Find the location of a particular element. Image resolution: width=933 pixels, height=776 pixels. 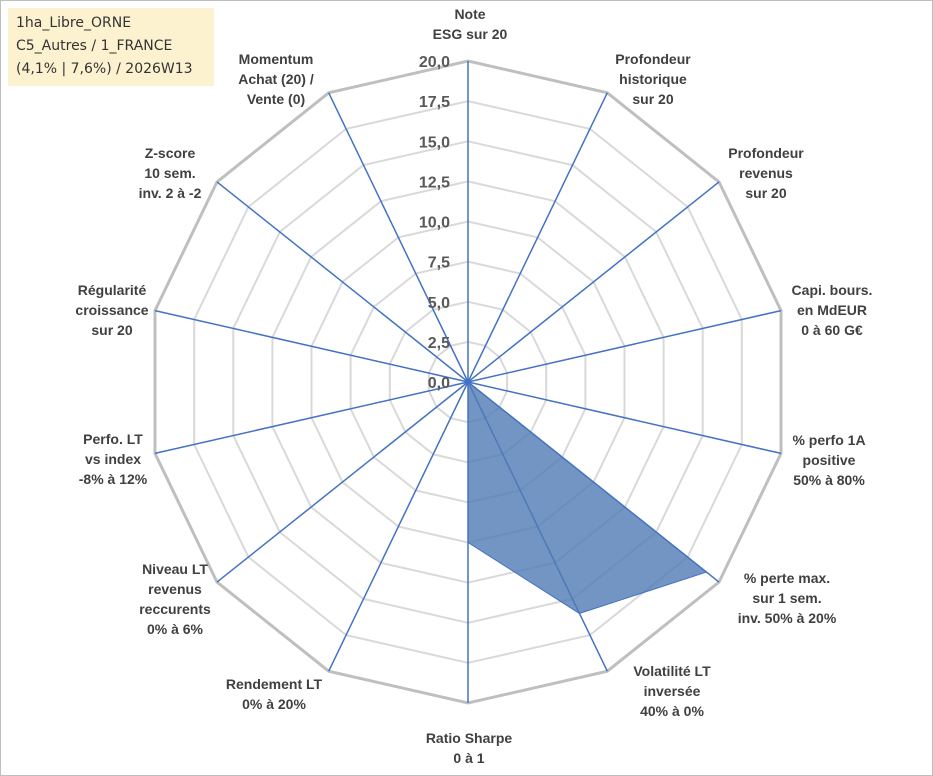

tick-label-6: 15,0 is located at coordinates (434, 142).